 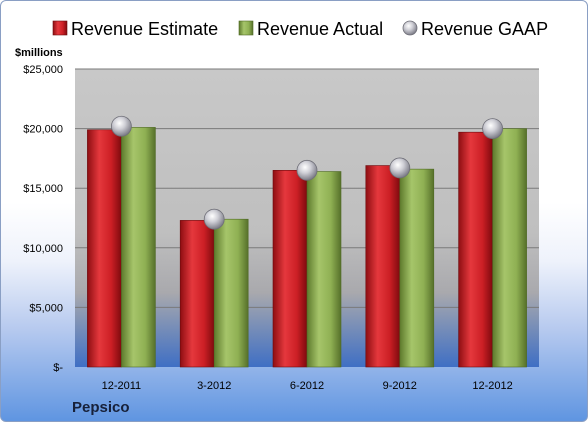 What do you see at coordinates (101, 407) in the screenshot?
I see `company-name: Pepsico` at bounding box center [101, 407].